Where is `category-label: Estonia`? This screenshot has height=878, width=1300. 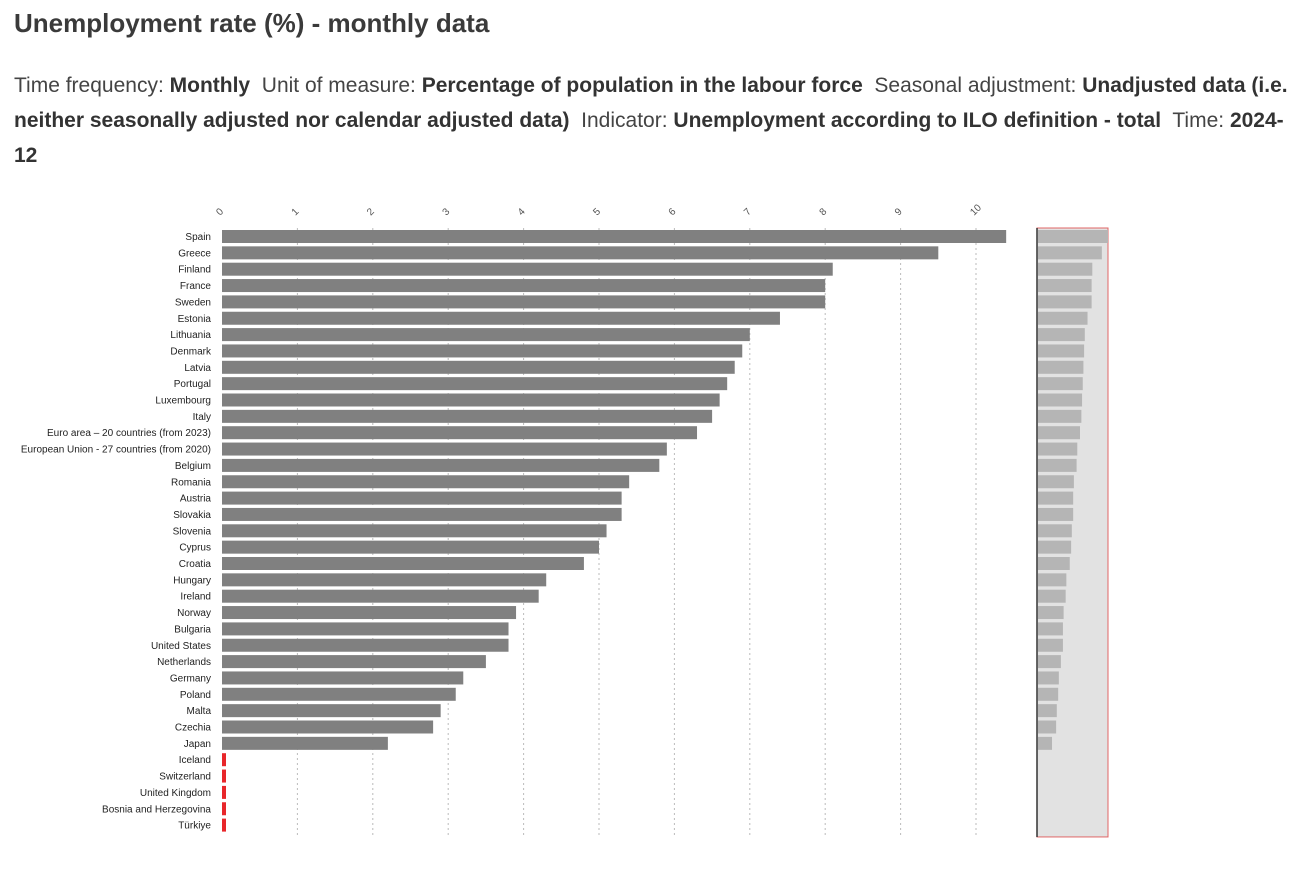 category-label: Estonia is located at coordinates (195, 319).